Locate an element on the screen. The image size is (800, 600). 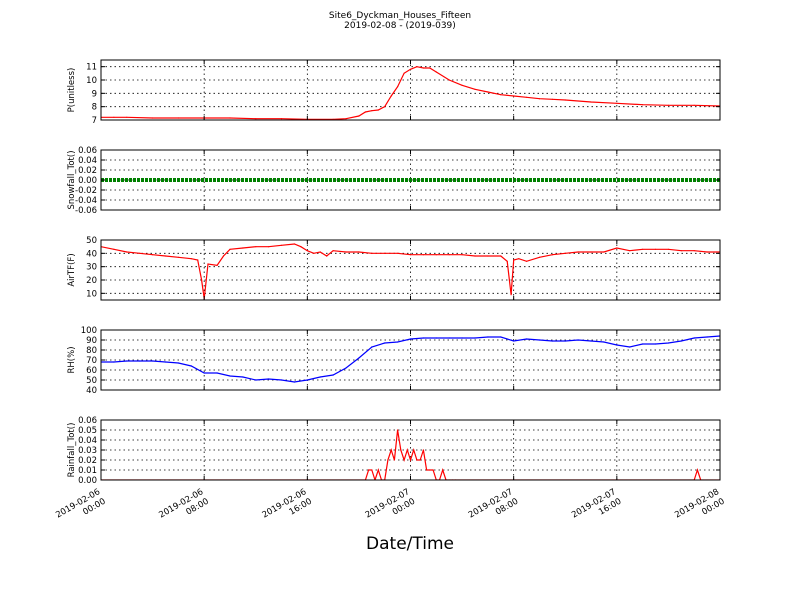
y-tick-label: 10 is located at coordinates (91, 81).